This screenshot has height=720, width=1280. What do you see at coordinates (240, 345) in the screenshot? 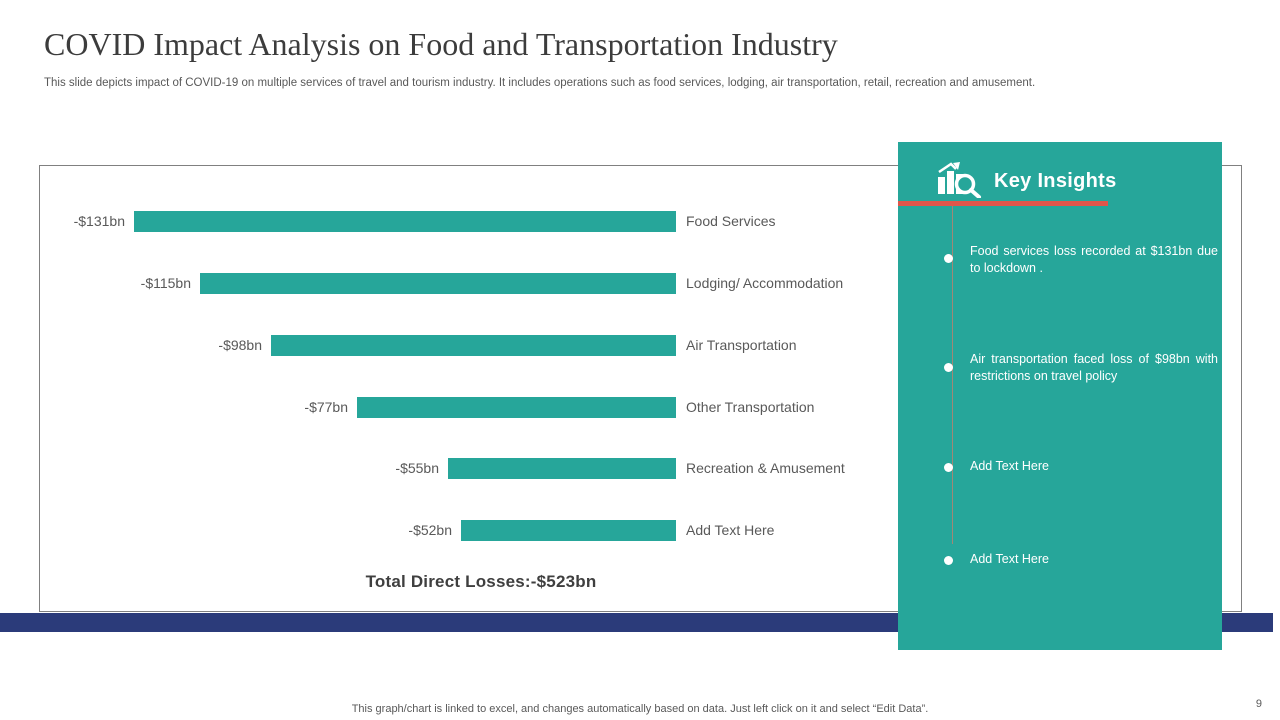
I see `bar-value-label: -$98bn` at bounding box center [240, 345].